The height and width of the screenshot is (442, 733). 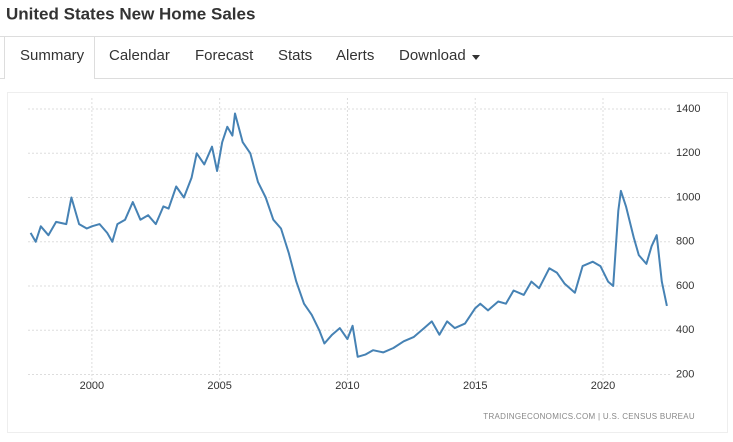 I want to click on y-tick-label: 800, so click(x=685, y=242).